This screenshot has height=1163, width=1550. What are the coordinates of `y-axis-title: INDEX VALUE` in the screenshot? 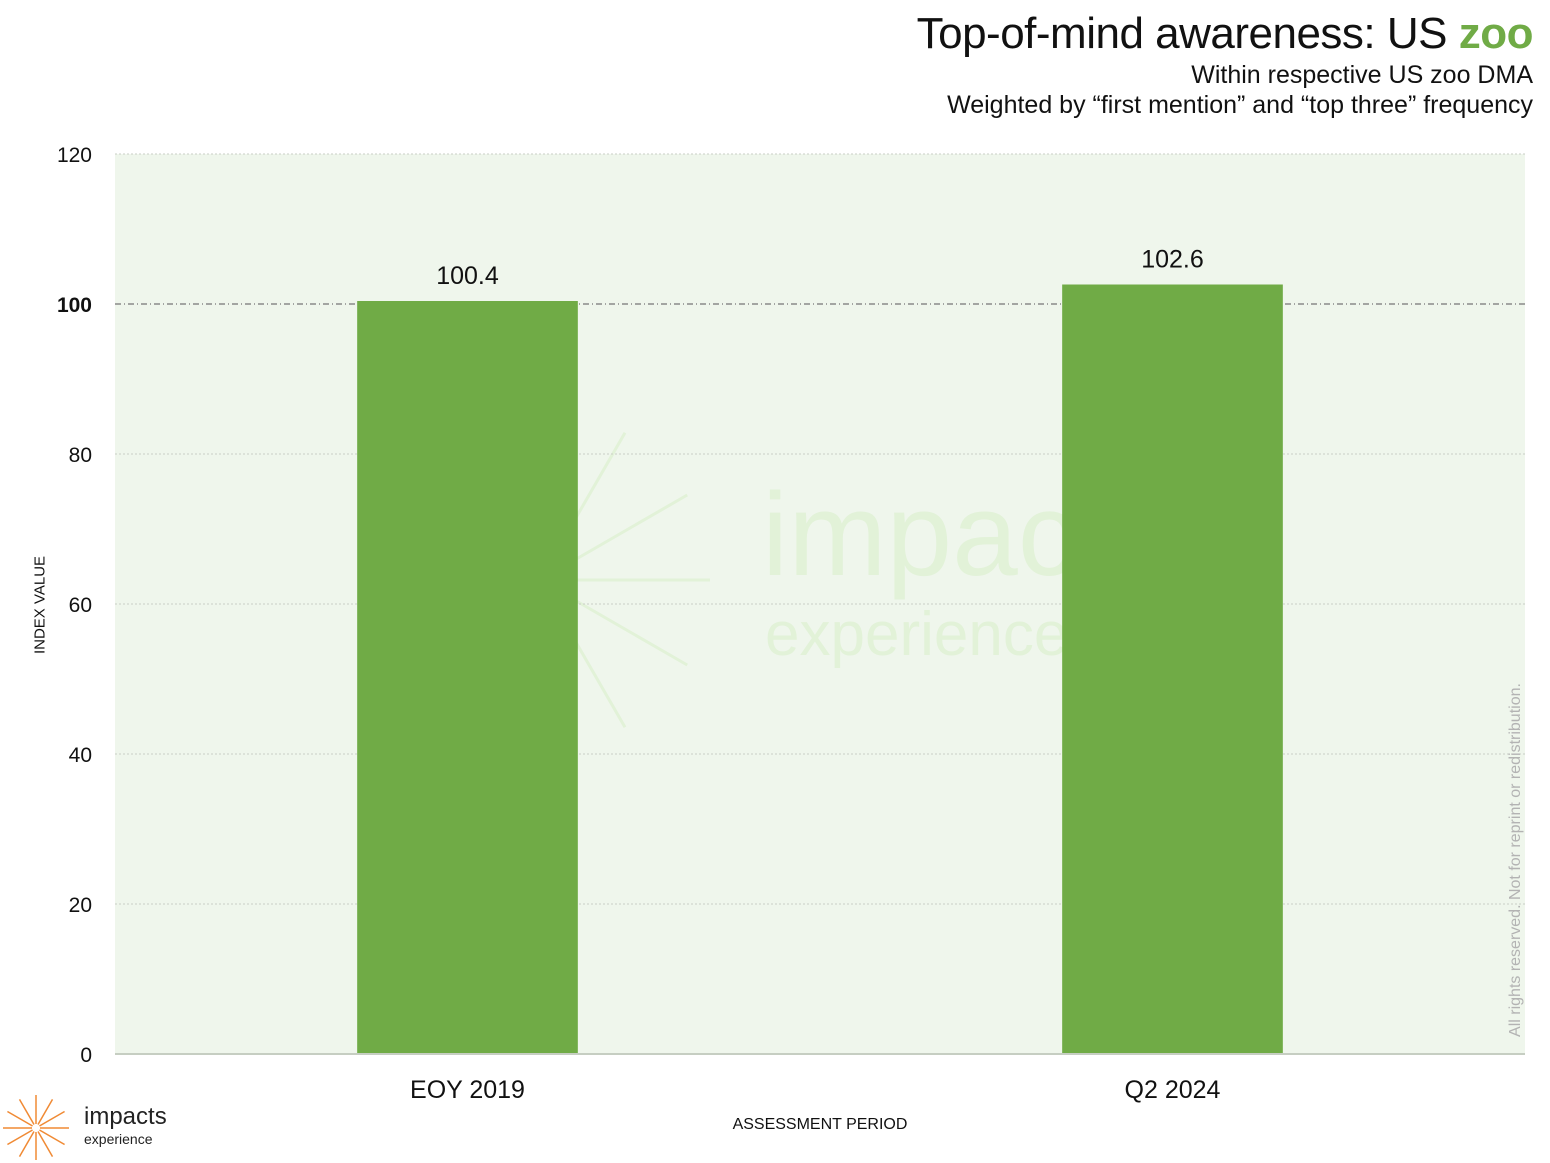 It's located at (40, 605).